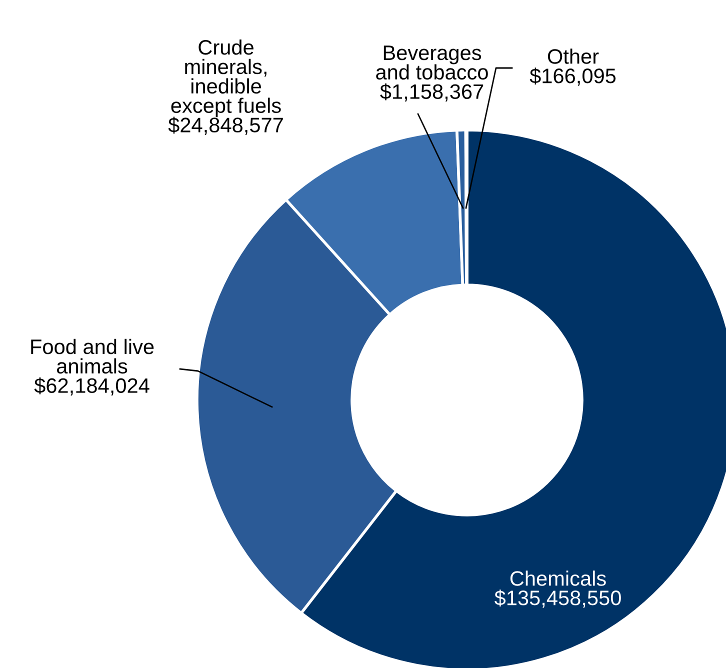 The height and width of the screenshot is (668, 726). Describe the element at coordinates (573, 56) in the screenshot. I see `slice-label: Other` at that location.